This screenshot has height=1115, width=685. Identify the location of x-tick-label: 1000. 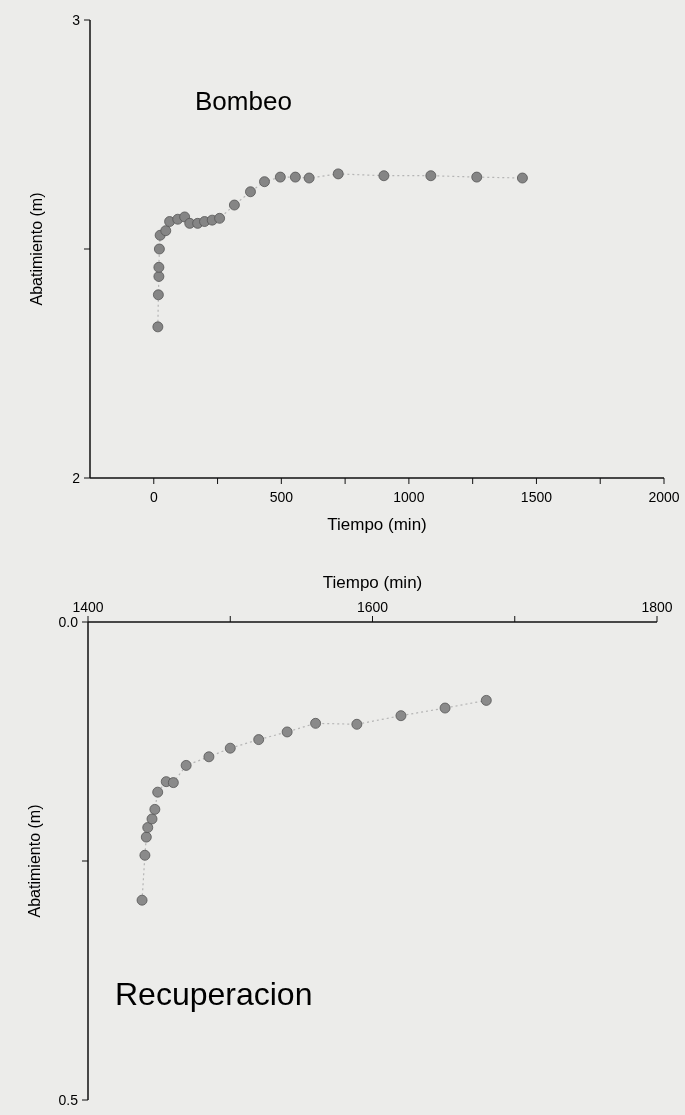
(409, 497).